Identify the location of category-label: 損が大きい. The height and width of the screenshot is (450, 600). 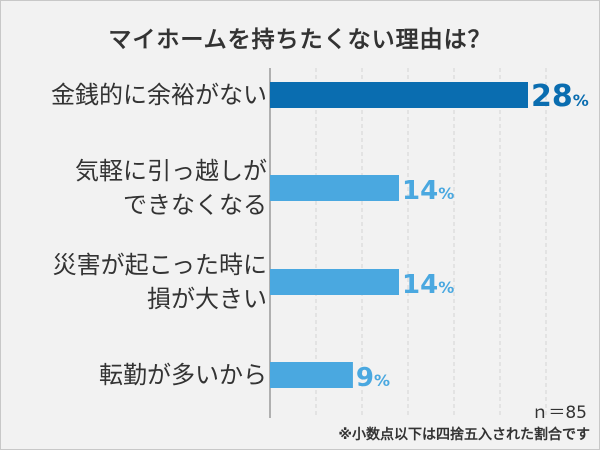
(207, 299).